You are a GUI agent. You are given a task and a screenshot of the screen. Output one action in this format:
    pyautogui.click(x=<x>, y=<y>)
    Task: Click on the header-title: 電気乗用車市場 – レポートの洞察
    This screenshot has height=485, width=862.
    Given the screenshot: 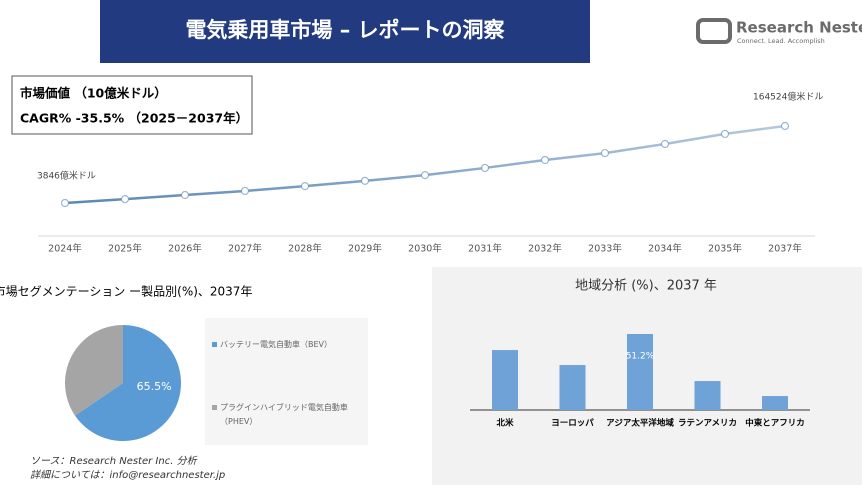 What is the action you would take?
    pyautogui.click(x=345, y=30)
    